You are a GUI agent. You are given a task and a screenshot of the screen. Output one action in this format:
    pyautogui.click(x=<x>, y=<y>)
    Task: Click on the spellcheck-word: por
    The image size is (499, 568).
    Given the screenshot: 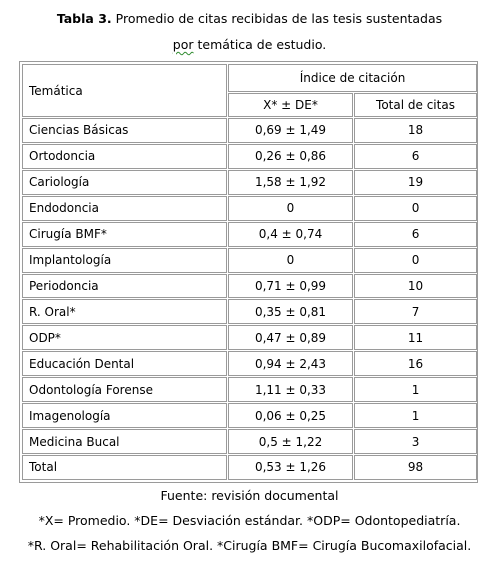 What is the action you would take?
    pyautogui.click(x=183, y=44)
    